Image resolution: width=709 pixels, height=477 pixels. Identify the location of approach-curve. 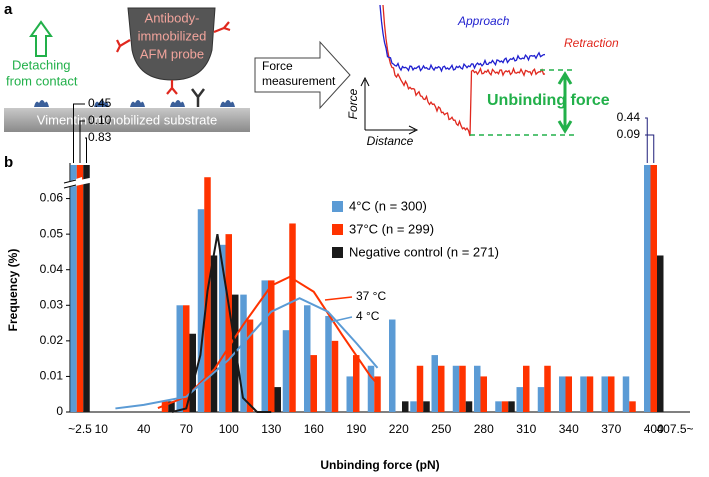
(462, 38).